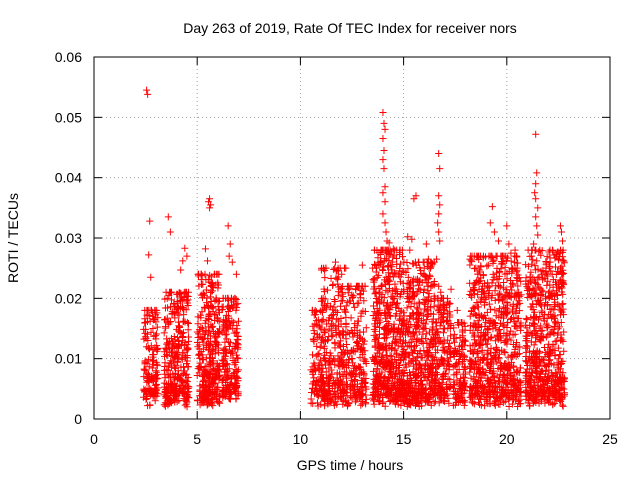 Image resolution: width=640 pixels, height=480 pixels. I want to click on x-tick-label: 25, so click(610, 439).